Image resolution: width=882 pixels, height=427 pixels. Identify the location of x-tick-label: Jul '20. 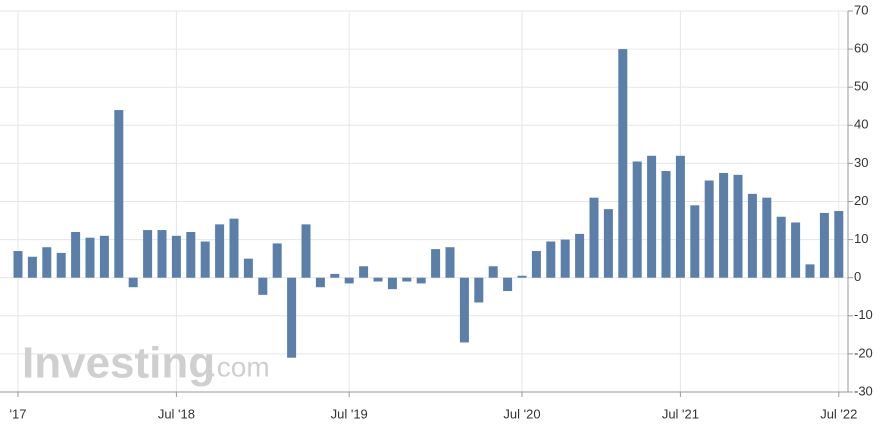
(521, 413).